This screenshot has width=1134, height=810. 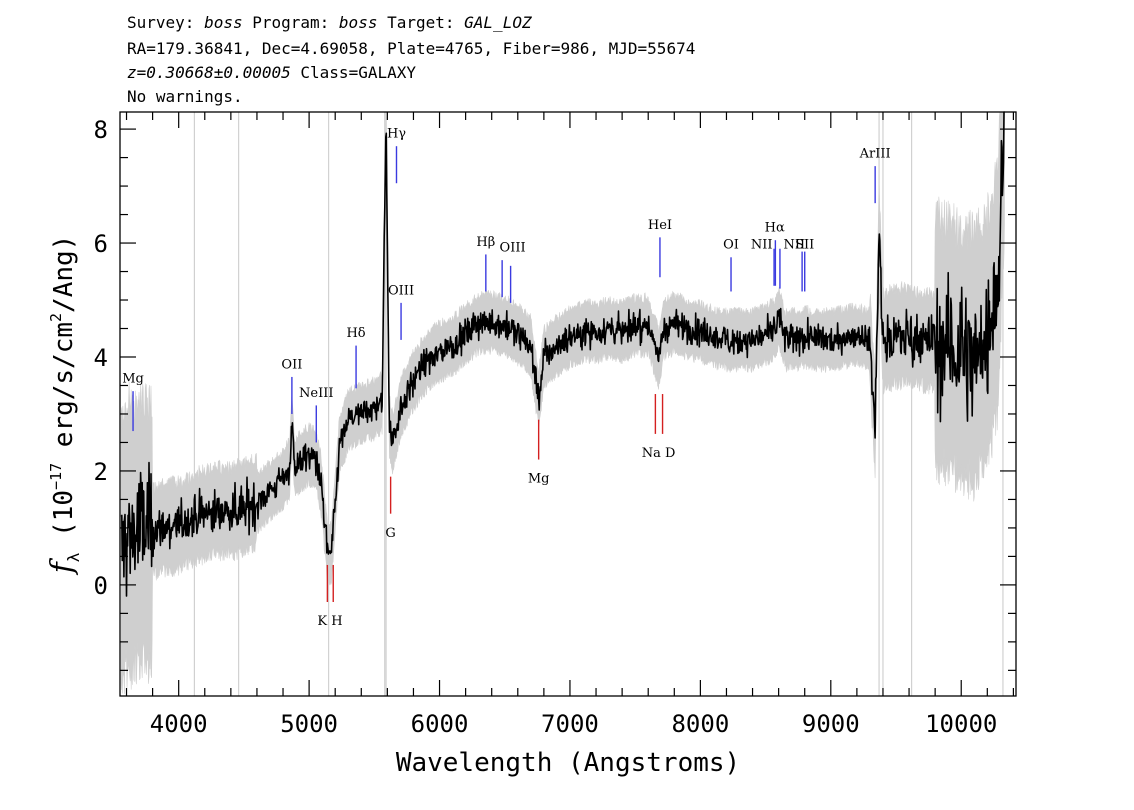 What do you see at coordinates (101, 244) in the screenshot?
I see `y-tick-label: 6` at bounding box center [101, 244].